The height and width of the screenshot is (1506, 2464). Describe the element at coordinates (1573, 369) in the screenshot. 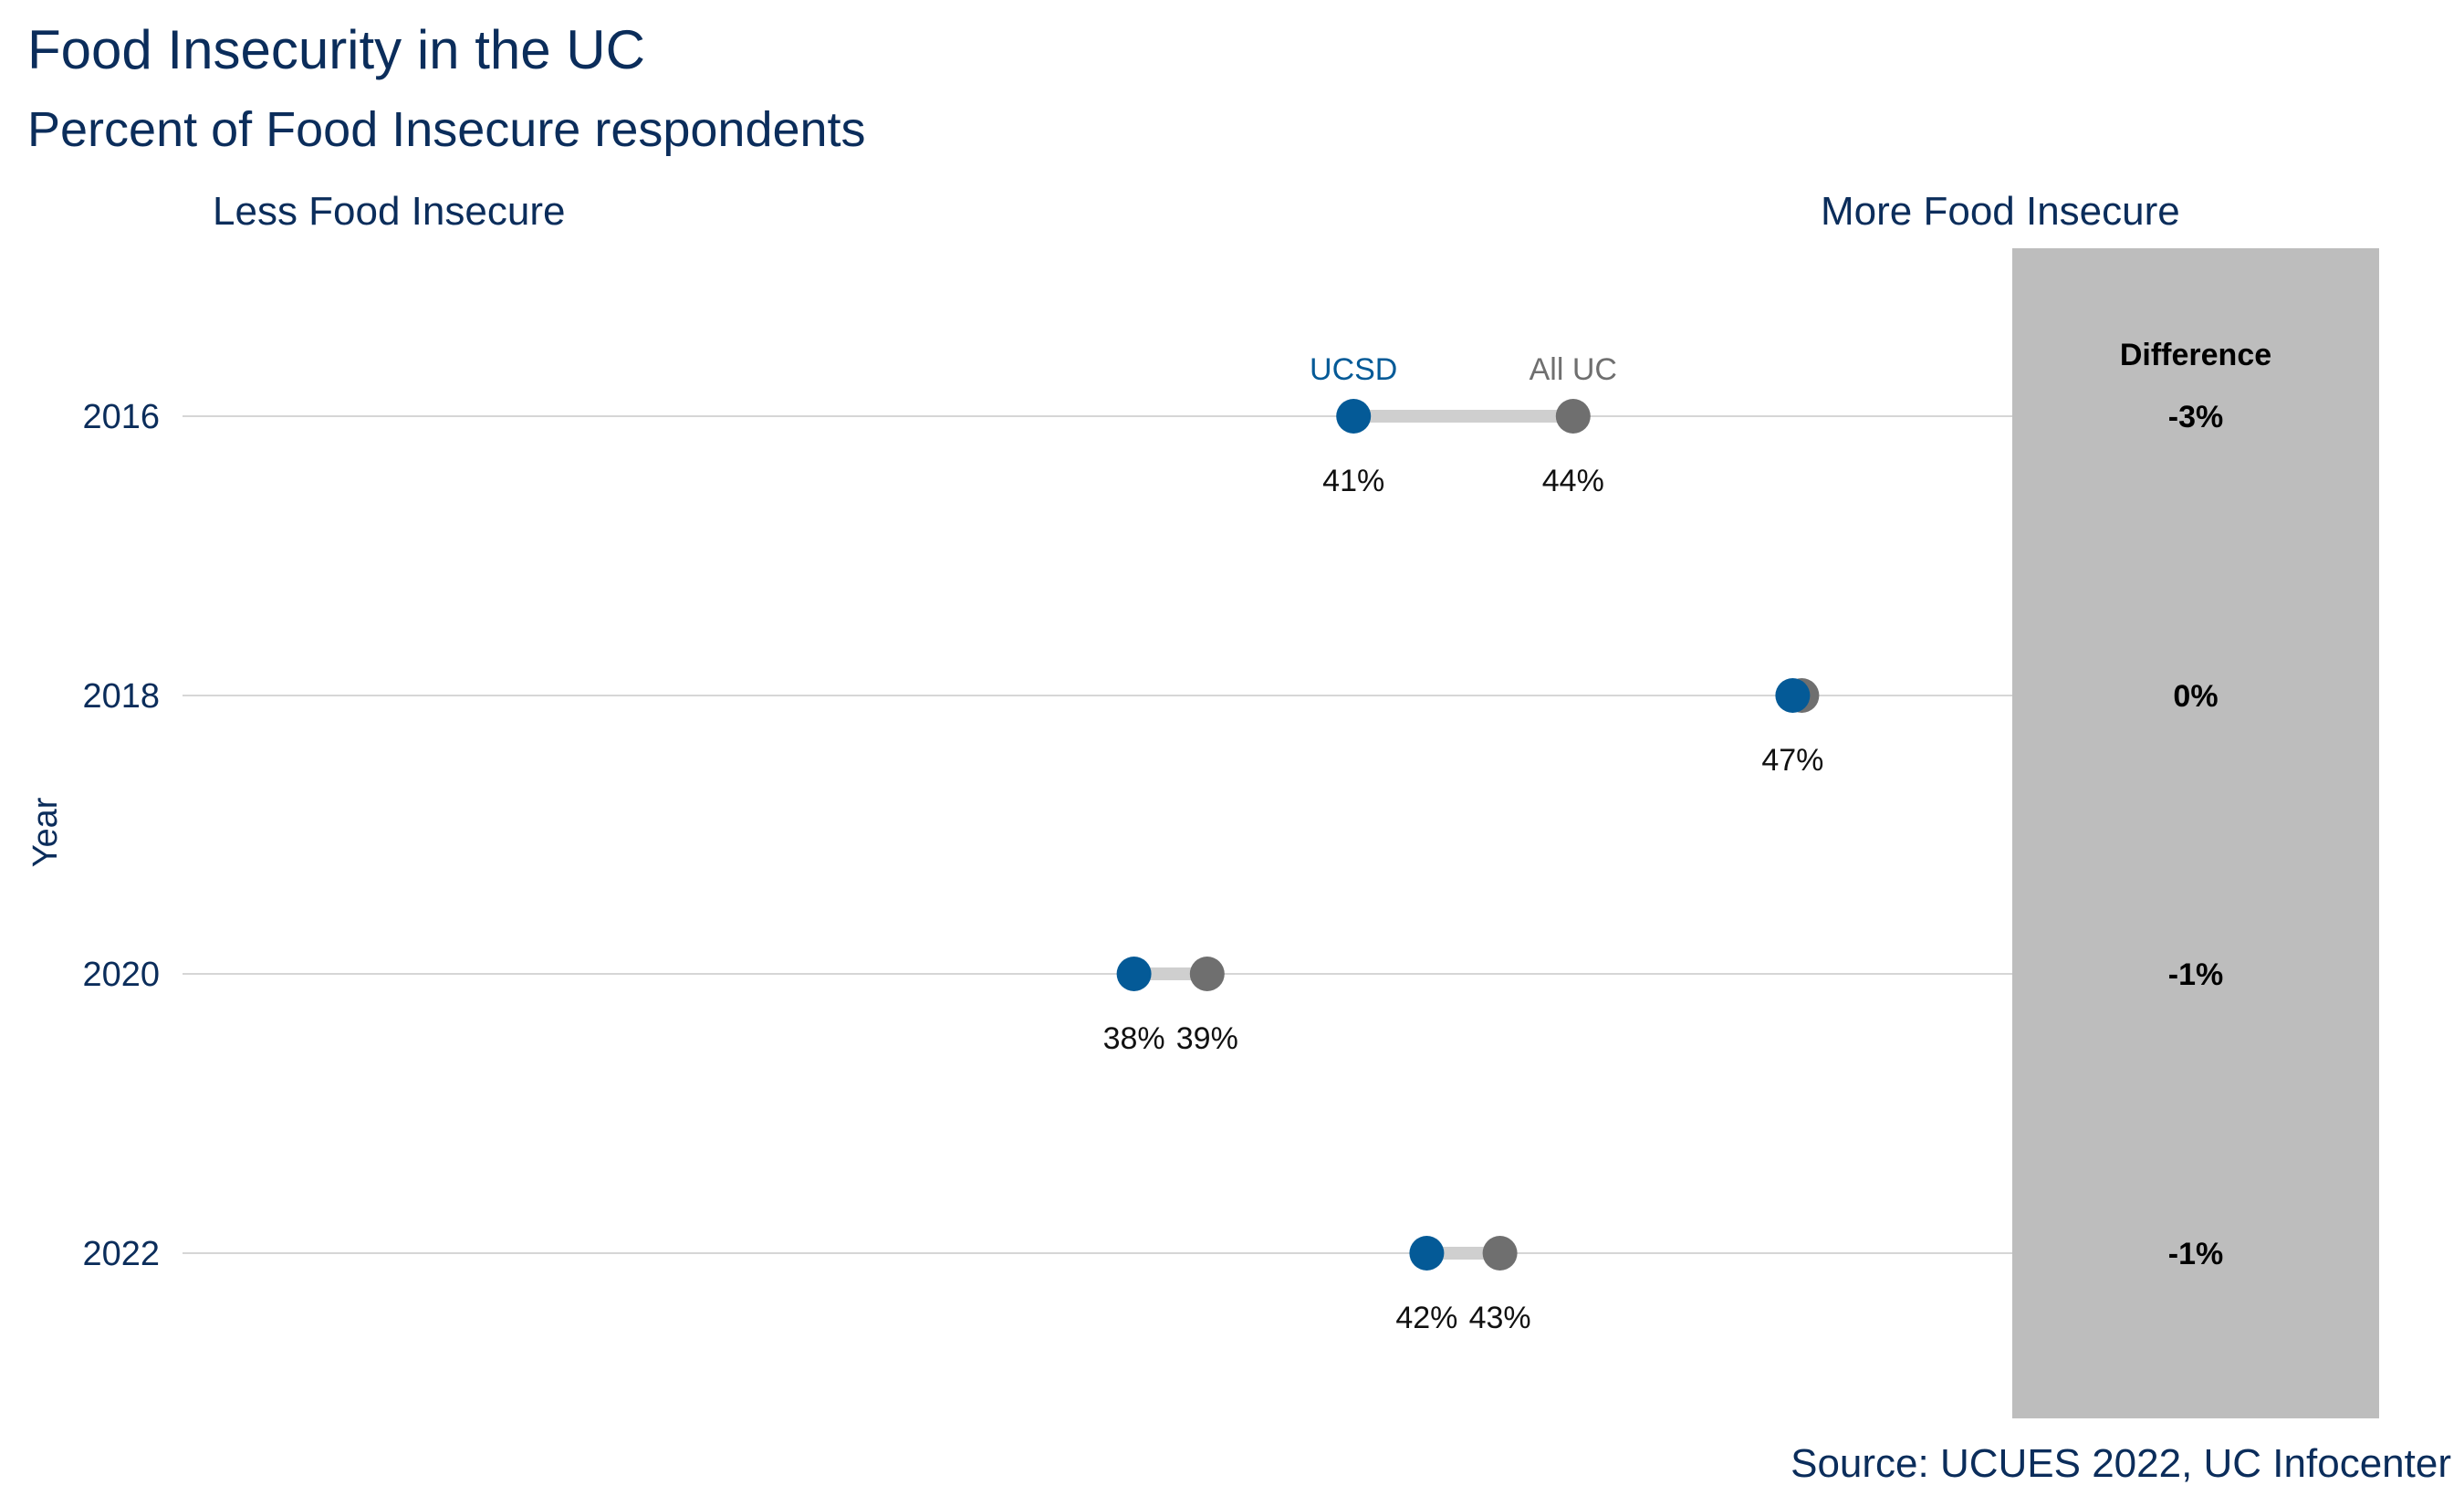

I see `all-uc-series-label: All UC` at that location.